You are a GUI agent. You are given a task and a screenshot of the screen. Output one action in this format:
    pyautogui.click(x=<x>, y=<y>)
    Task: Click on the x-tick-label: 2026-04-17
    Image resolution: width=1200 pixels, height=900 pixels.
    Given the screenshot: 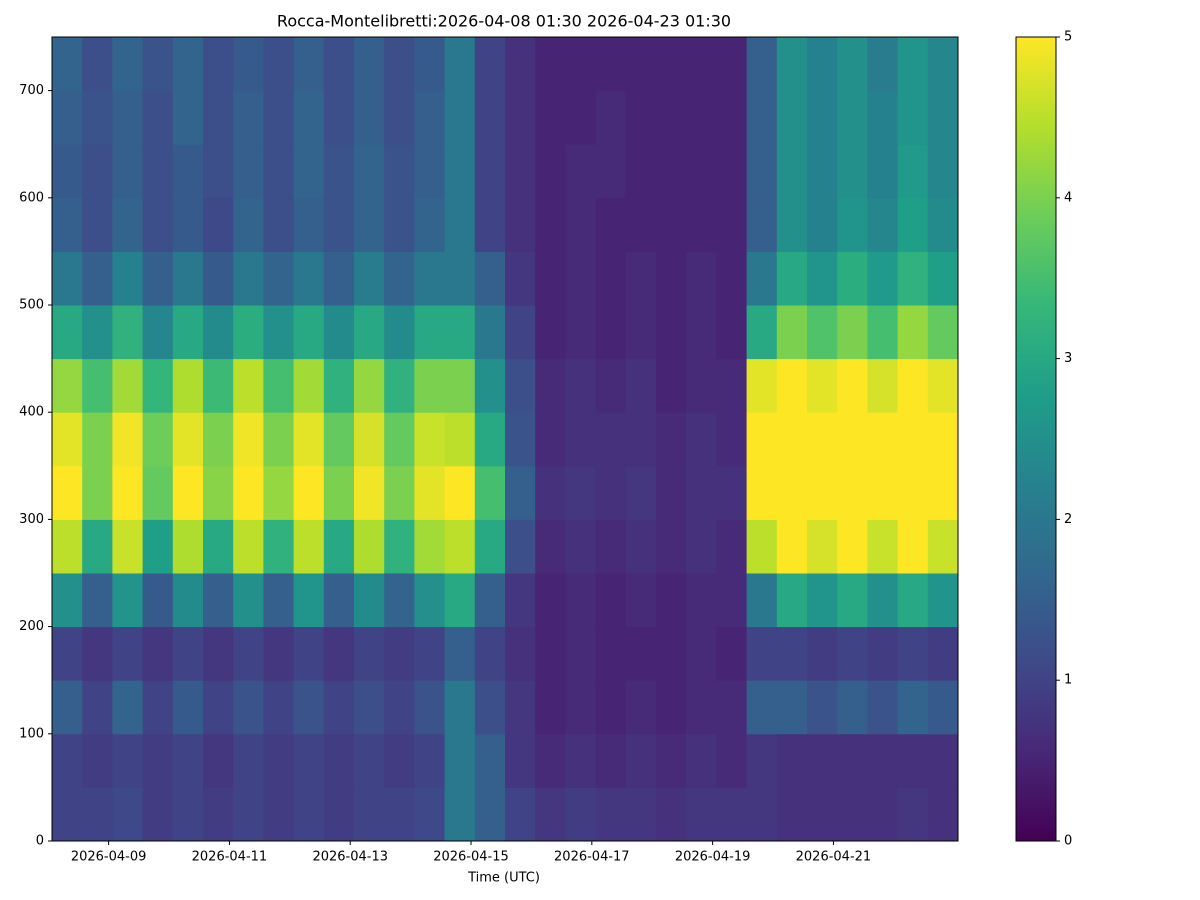 What is the action you would take?
    pyautogui.click(x=592, y=857)
    